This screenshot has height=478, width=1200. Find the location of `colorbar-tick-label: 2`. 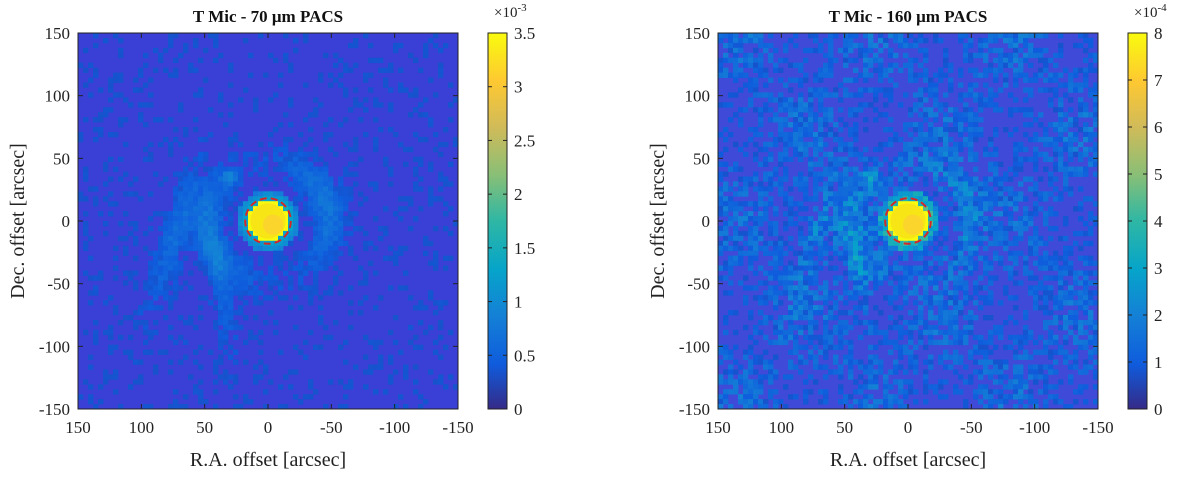

colorbar-tick-label: 2 is located at coordinates (1158, 315).